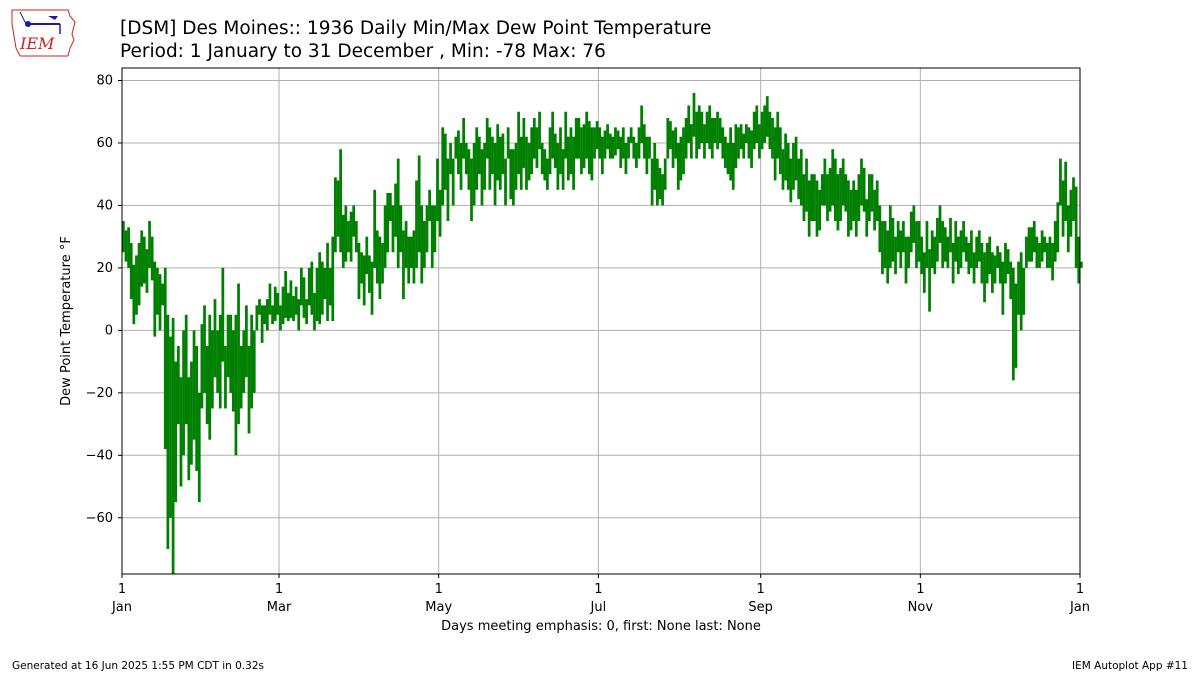 The height and width of the screenshot is (675, 1200). Describe the element at coordinates (921, 607) in the screenshot. I see `x-tick-month-label: Nov` at that location.